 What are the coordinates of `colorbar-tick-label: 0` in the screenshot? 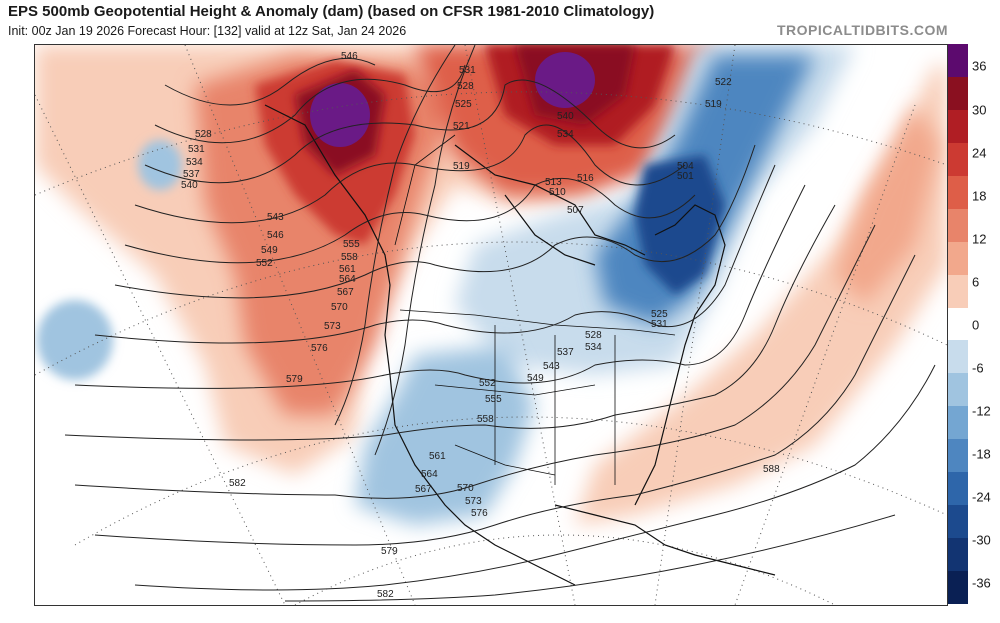 It's located at (976, 325).